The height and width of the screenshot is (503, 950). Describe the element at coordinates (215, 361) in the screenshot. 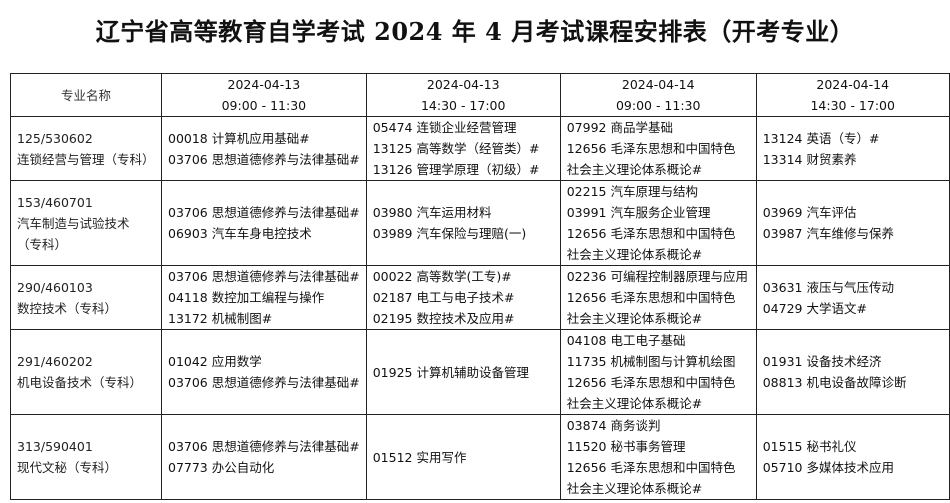

I see `course-line: 01042 应用数学` at that location.